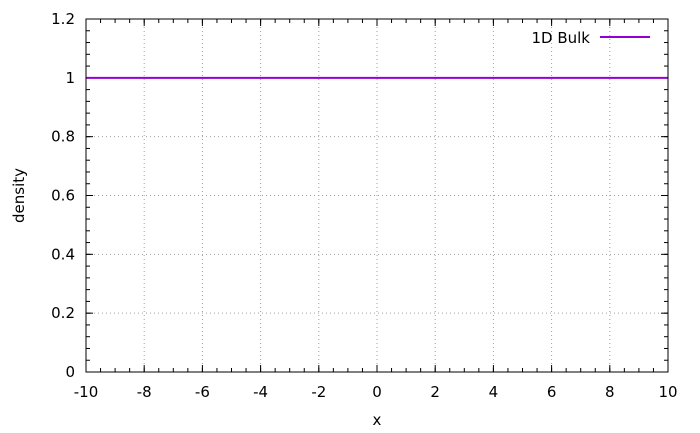 Image resolution: width=700 pixels, height=433 pixels. What do you see at coordinates (63, 313) in the screenshot?
I see `y-tick-label: 0.2` at bounding box center [63, 313].